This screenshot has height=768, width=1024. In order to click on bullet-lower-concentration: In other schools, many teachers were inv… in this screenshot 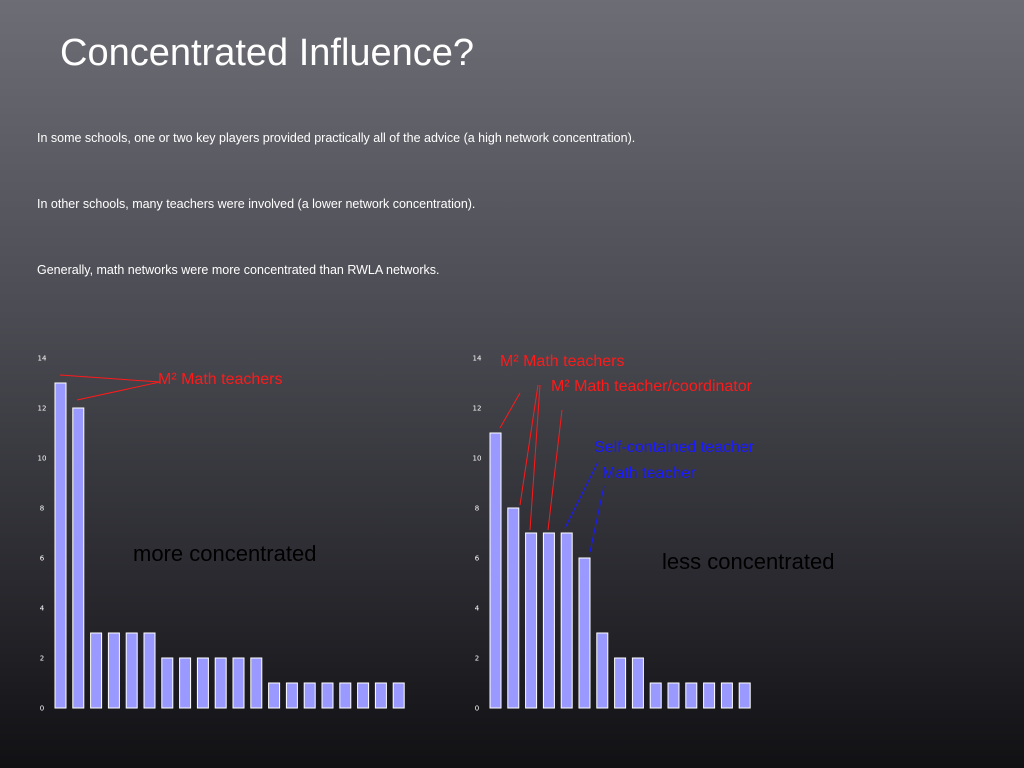, I will do `click(256, 204)`.